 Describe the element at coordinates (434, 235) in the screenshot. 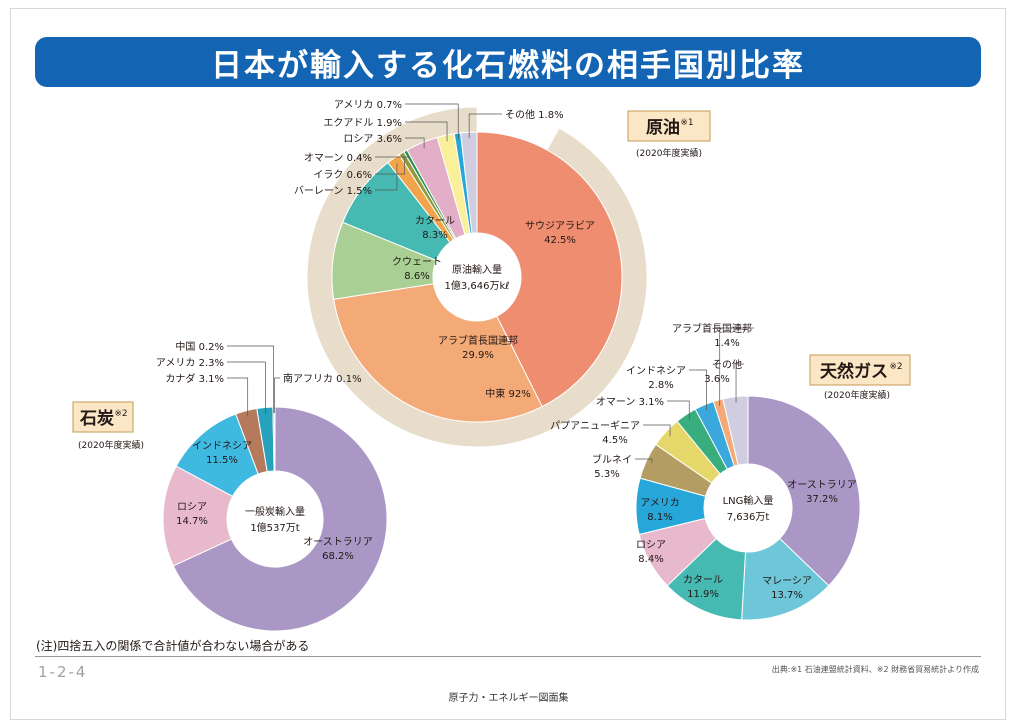

I see `slice-value: 8.3%` at that location.